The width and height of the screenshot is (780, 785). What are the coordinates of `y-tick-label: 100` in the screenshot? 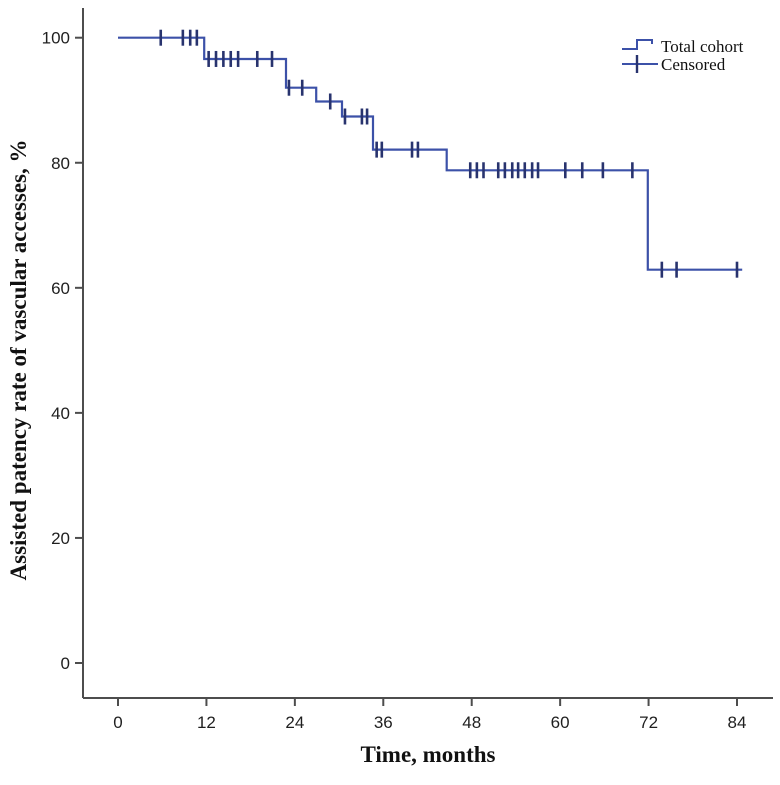 It's located at (56, 38).